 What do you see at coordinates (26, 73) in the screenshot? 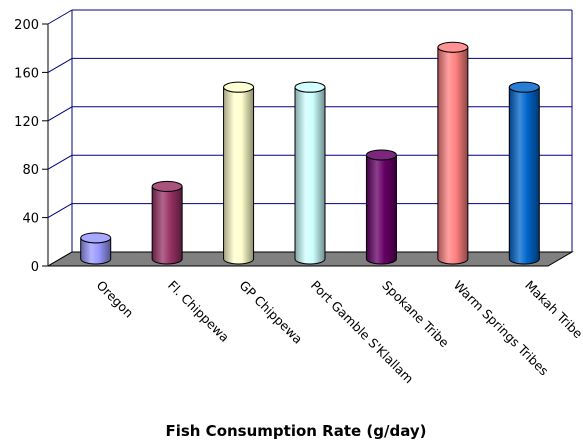
I see `y-tick-label: 160` at bounding box center [26, 73].